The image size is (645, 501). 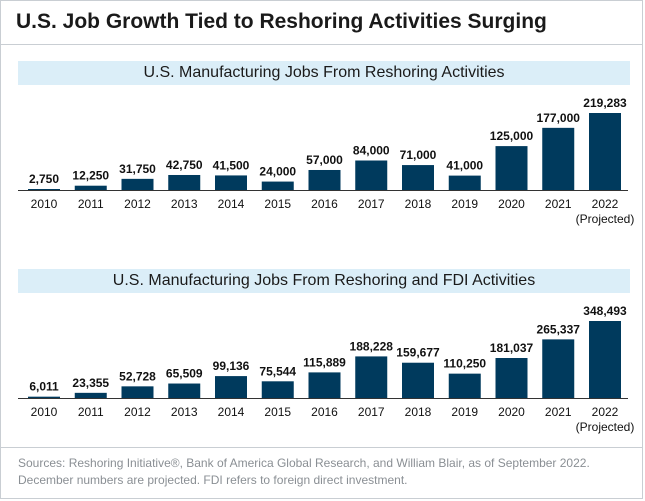 I want to click on chart2-tick-label: 2018, so click(x=418, y=412).